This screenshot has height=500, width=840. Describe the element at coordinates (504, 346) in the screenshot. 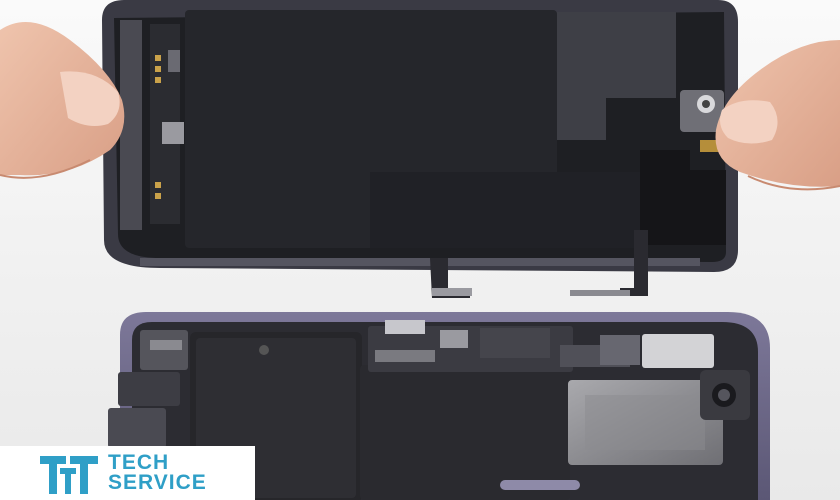

I see `logic-board` at that location.